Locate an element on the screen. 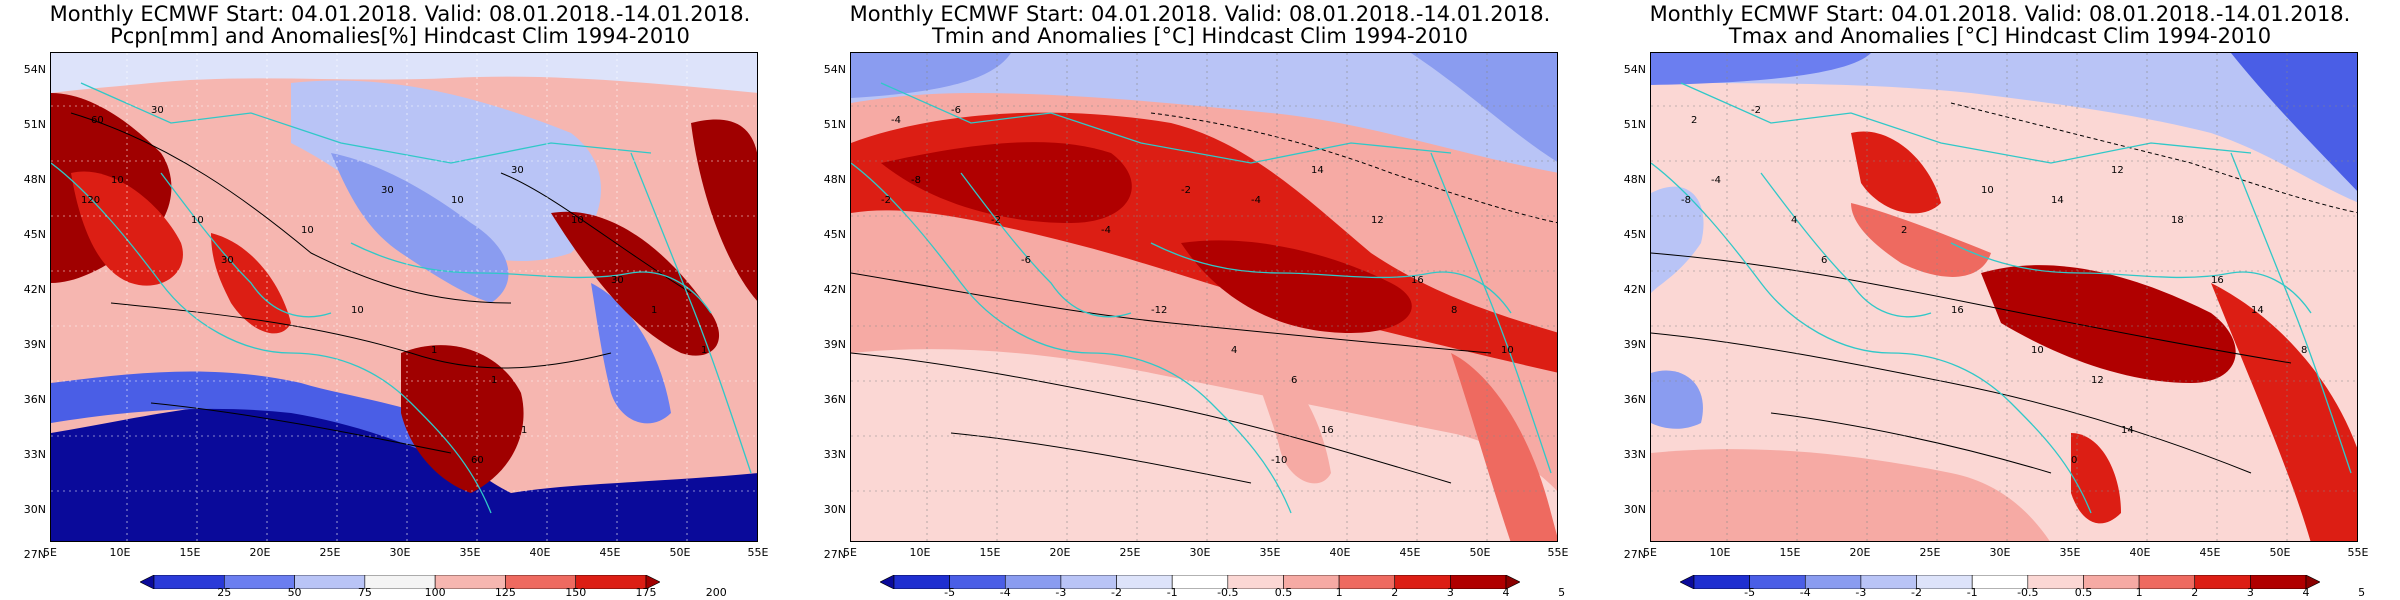 This screenshot has width=2400, height=600. colorbar-precip is located at coordinates (400, 582).